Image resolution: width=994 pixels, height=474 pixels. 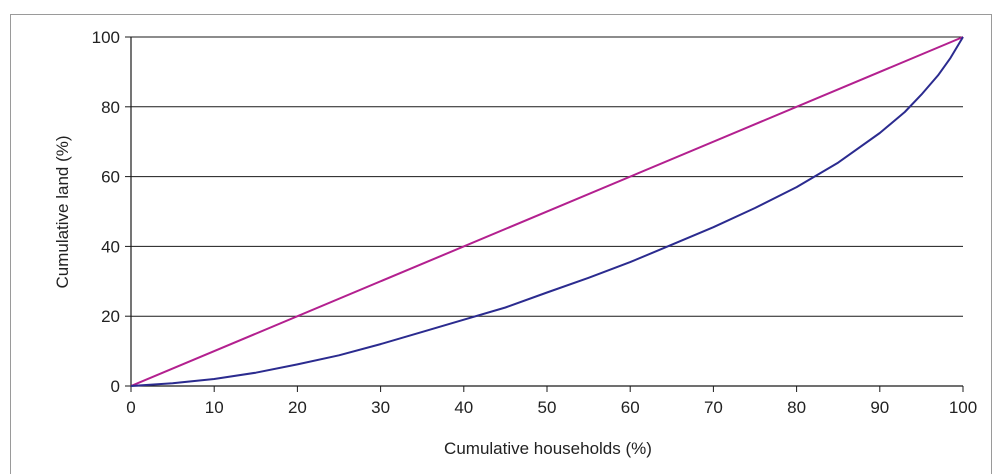 What do you see at coordinates (110, 177) in the screenshot?
I see `y-tick-label-60: 60` at bounding box center [110, 177].